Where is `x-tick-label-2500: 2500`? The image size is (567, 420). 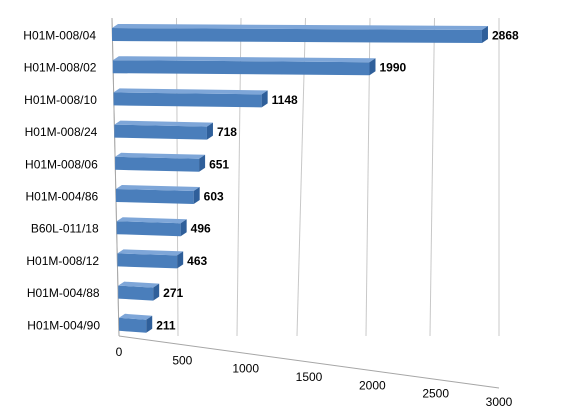 x-tick-label-2500: 2500 is located at coordinates (435, 394).